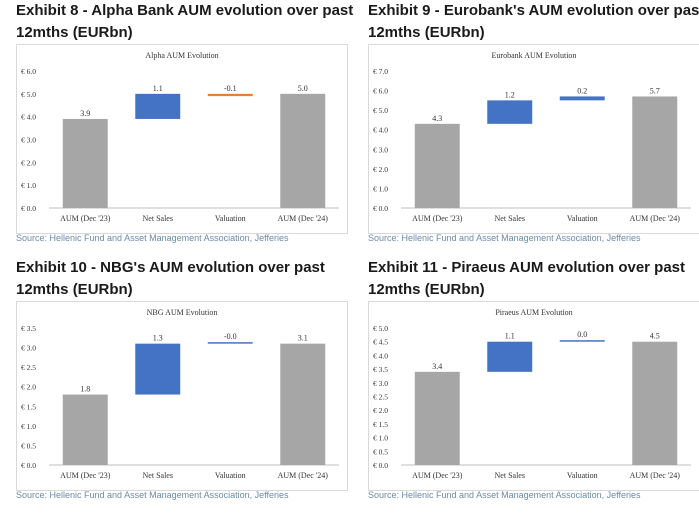 The image size is (699, 530). I want to click on data-label: -0.1, so click(230, 88).